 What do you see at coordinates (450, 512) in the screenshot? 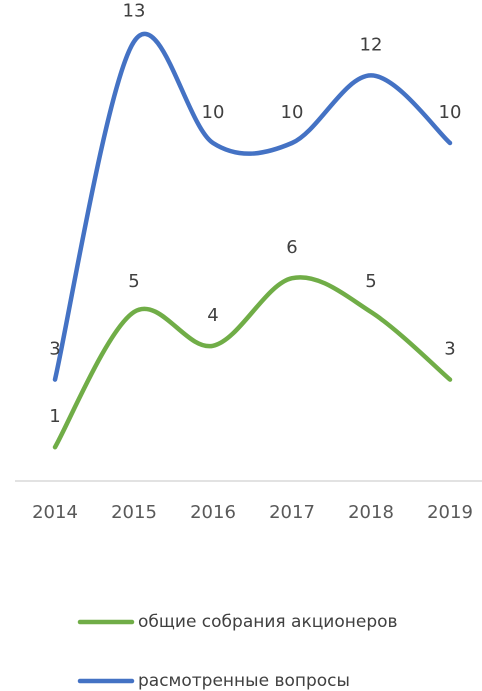
I see `x-tick-label: 2019` at bounding box center [450, 512].